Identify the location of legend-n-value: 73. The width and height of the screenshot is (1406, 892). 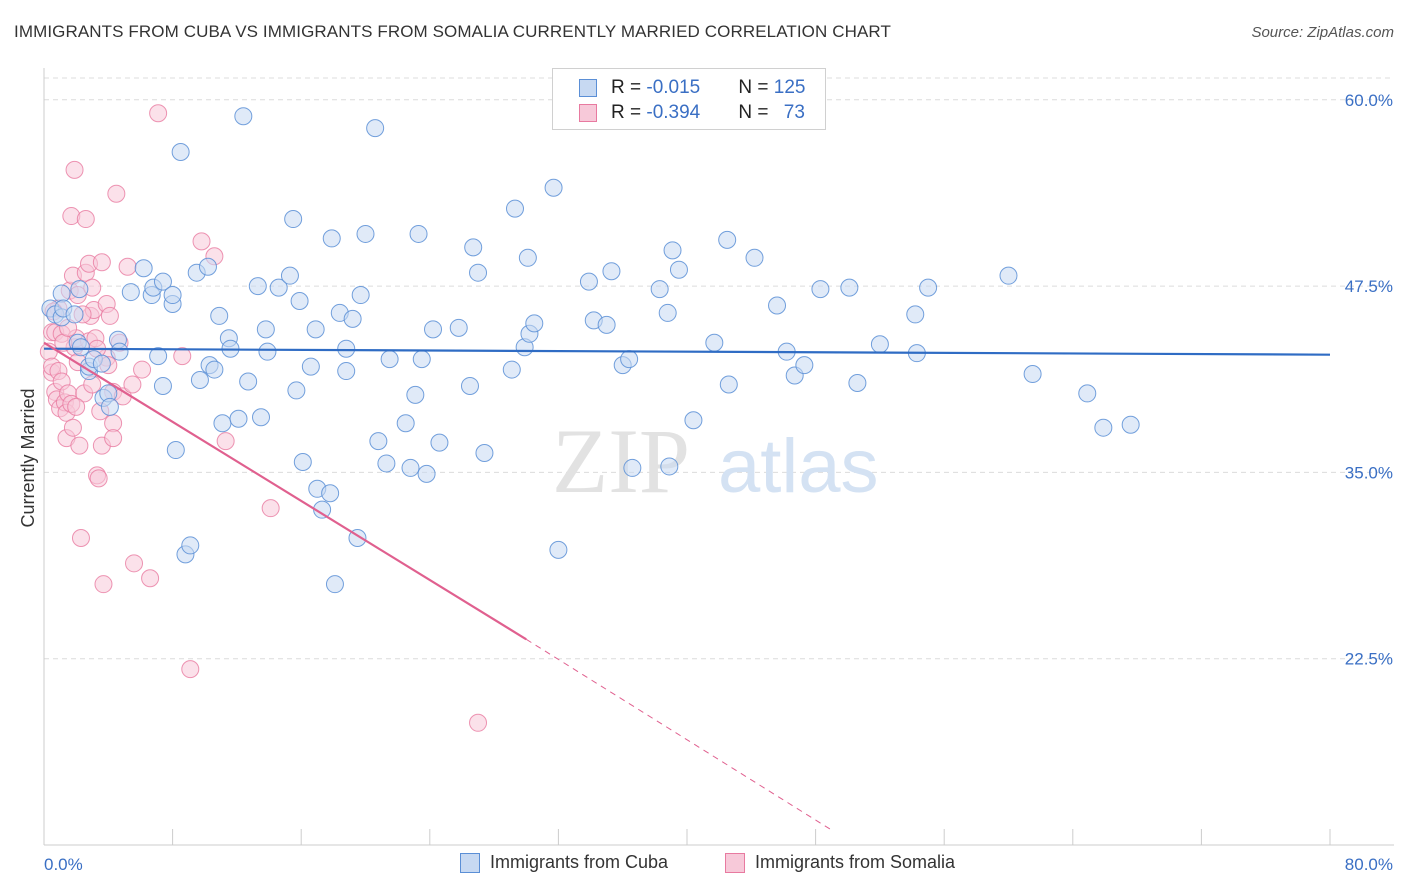
(794, 112).